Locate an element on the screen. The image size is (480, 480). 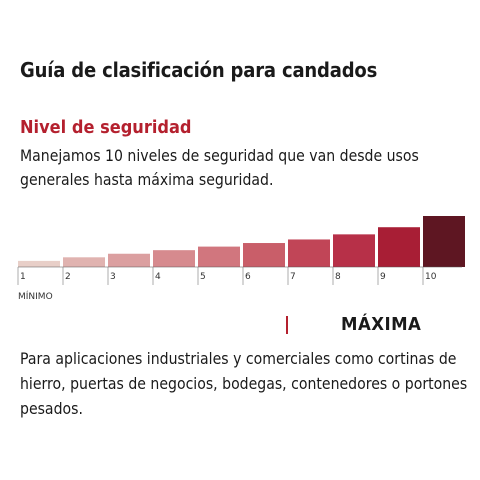
level-number-3: 3 is located at coordinates (113, 277).